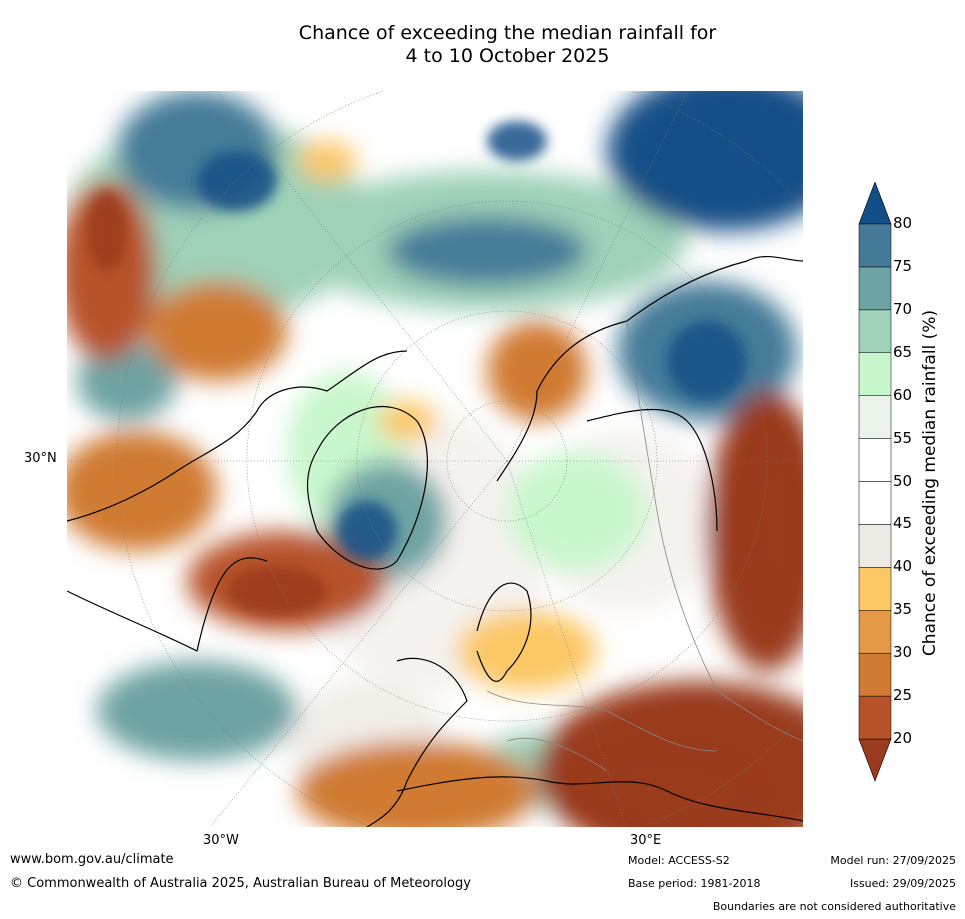 The width and height of the screenshot is (965, 919). I want to click on colorbar-segments, so click(875, 482).